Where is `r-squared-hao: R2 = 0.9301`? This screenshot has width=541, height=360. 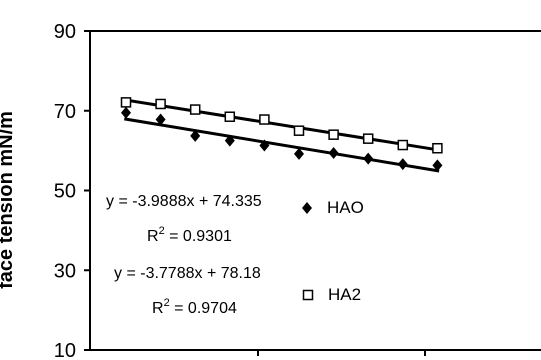
r-squared-hao: R2 = 0.9301 is located at coordinates (189, 235).